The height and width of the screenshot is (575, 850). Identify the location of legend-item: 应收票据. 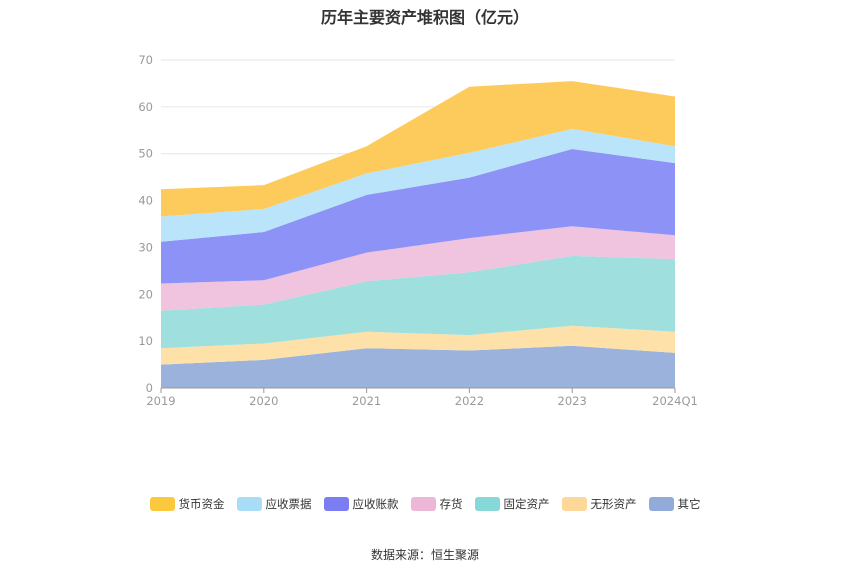
(274, 504).